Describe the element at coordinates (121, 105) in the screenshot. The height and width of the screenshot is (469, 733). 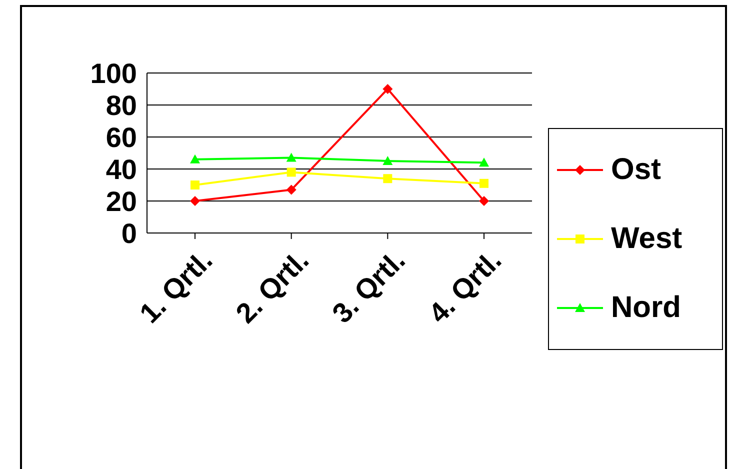
I see `y-tick-label: 80` at that location.